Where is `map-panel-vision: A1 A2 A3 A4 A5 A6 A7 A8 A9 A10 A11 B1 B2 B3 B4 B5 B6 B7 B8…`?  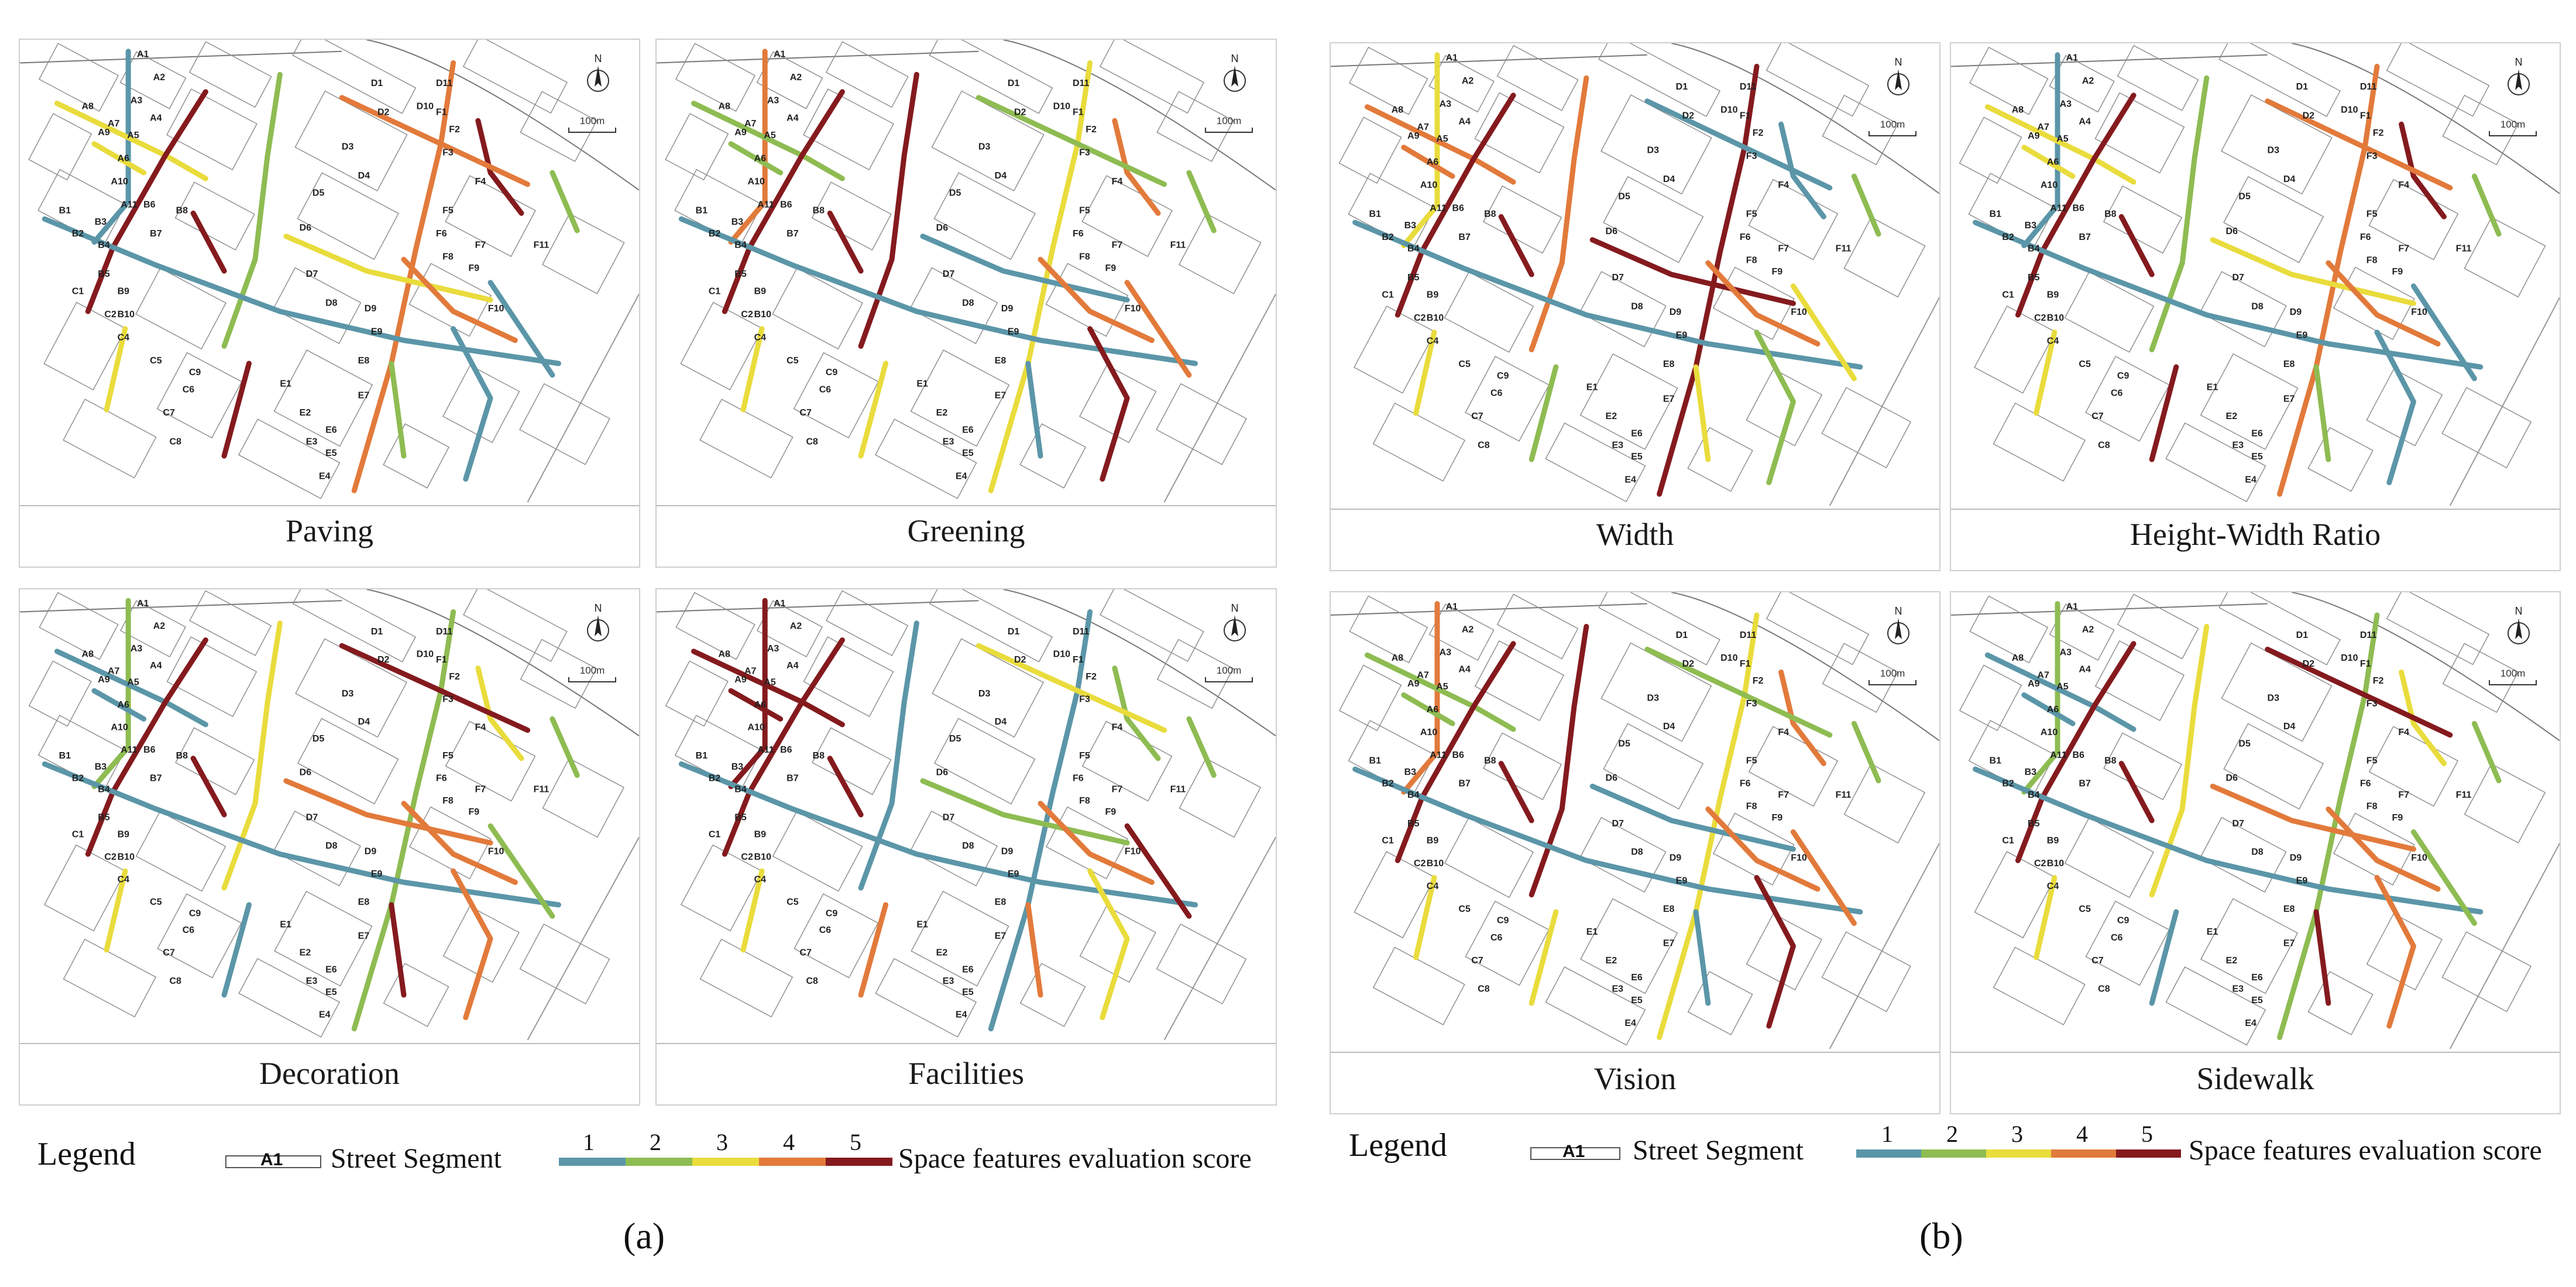 map-panel-vision: A1 A2 A3 A4 A5 A6 A7 A8 A9 A10 A11 B1 B2 B3 B4 B5 B6 B7 B8… is located at coordinates (1635, 852).